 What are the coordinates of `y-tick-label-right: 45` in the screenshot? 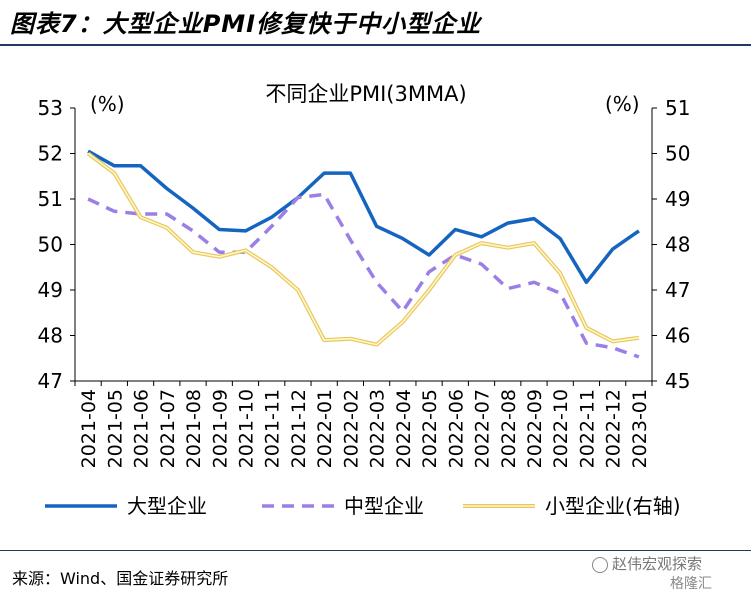 It's located at (677, 381).